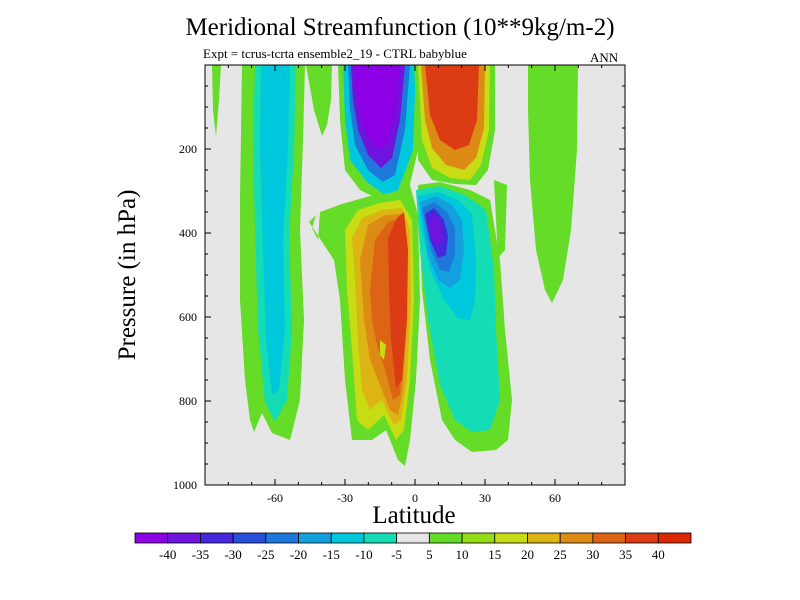  Describe the element at coordinates (265, 554) in the screenshot. I see `colorbar-label: -25` at that location.